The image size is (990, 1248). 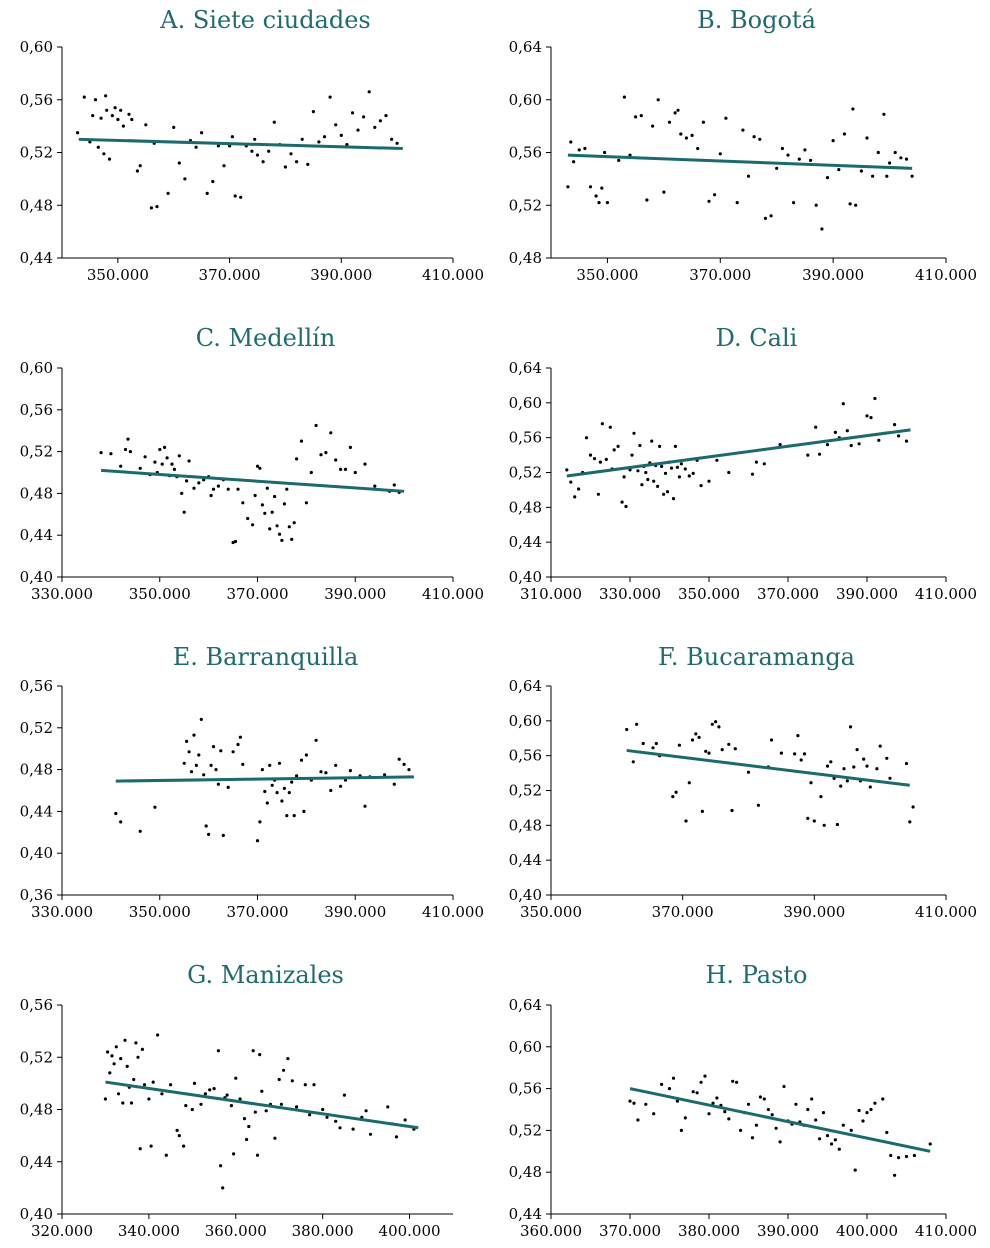 I want to click on y-tick-label: 0,60, so click(x=36, y=368).